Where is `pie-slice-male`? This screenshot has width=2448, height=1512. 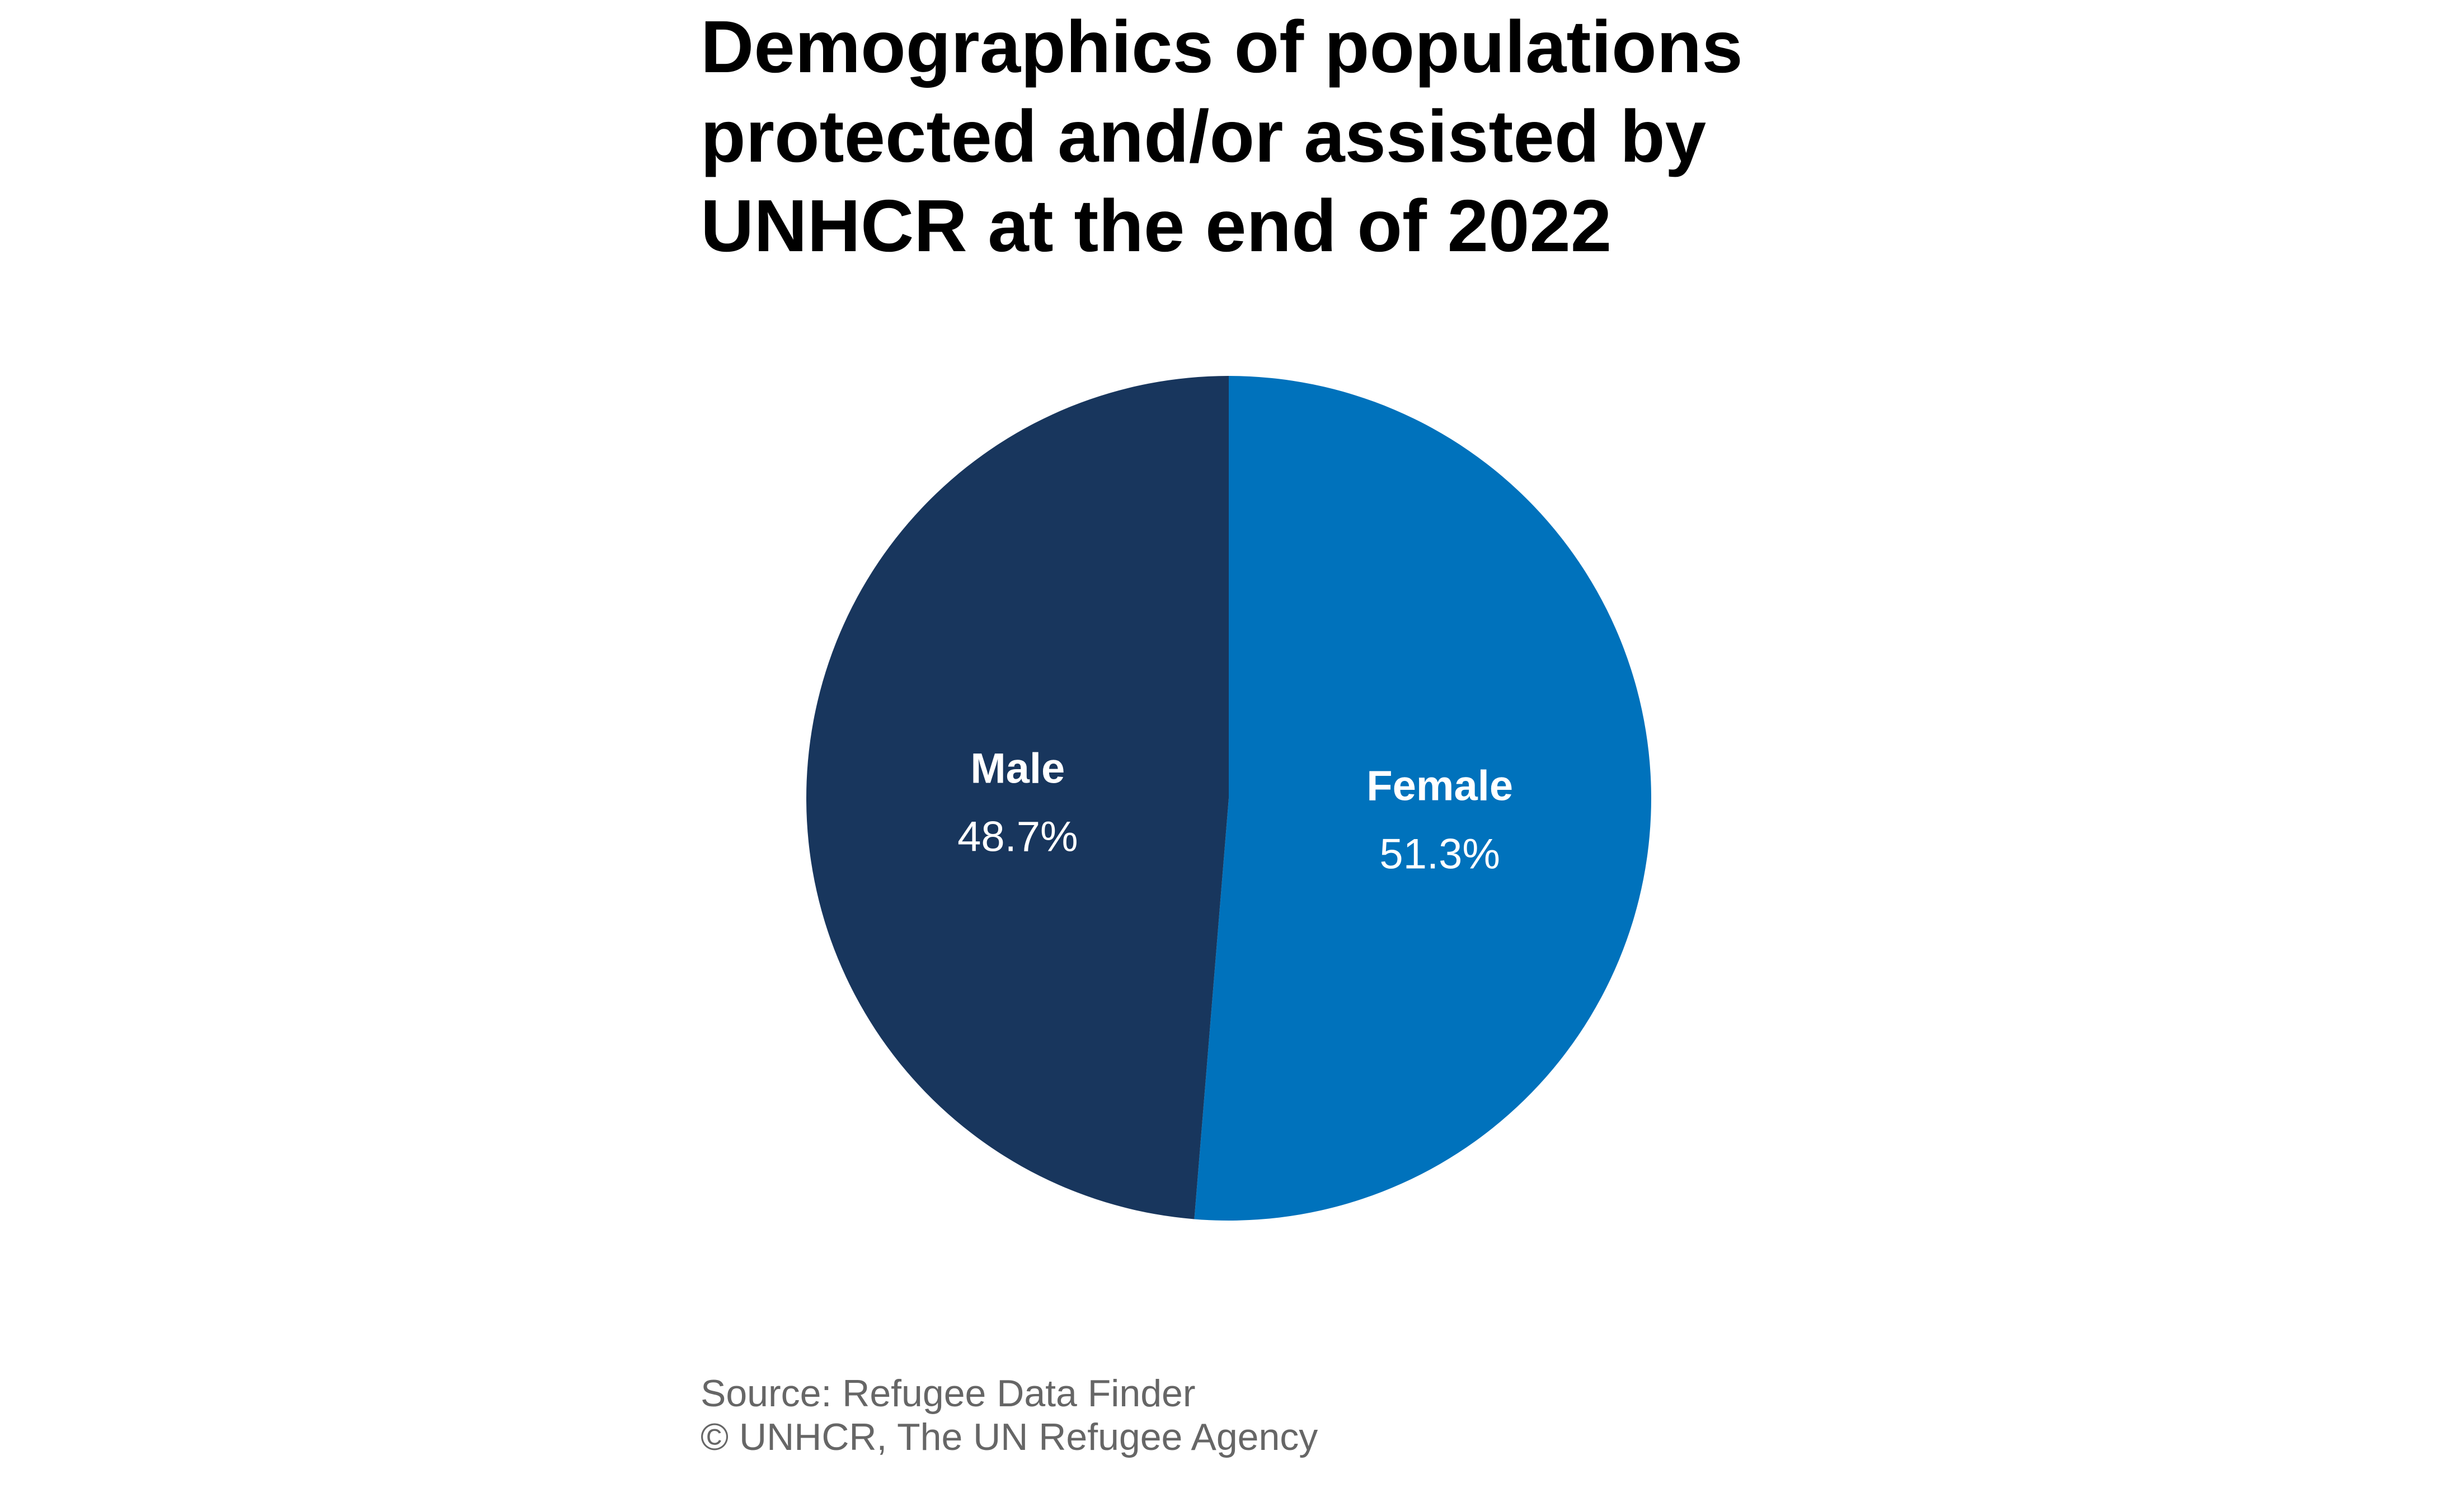 pie-slice-male is located at coordinates (1017, 797).